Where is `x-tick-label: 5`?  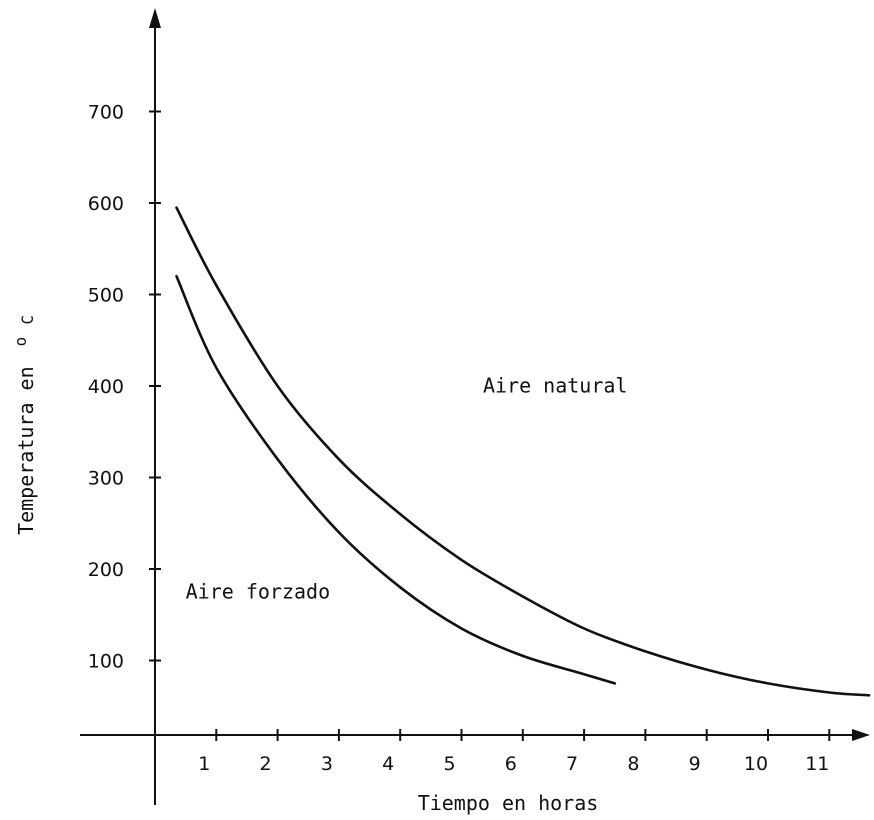 x-tick-label: 5 is located at coordinates (449, 764).